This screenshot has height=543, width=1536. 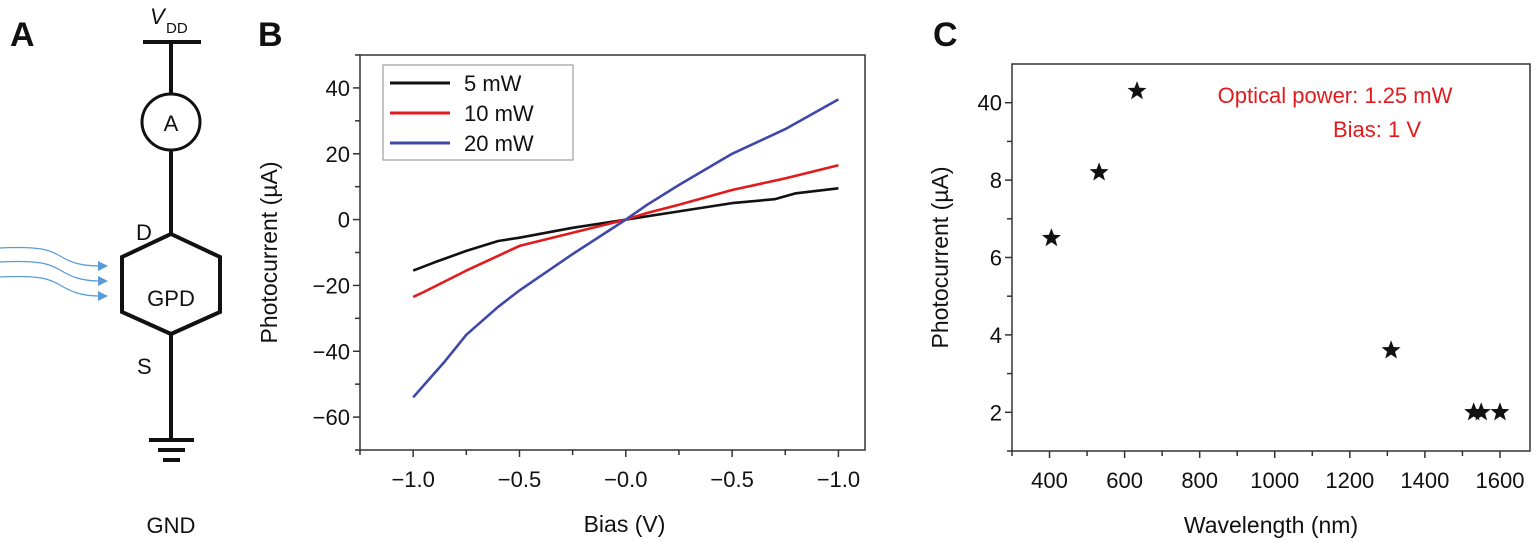 What do you see at coordinates (331, 351) in the screenshot?
I see `y-tick-label: −40` at bounding box center [331, 351].